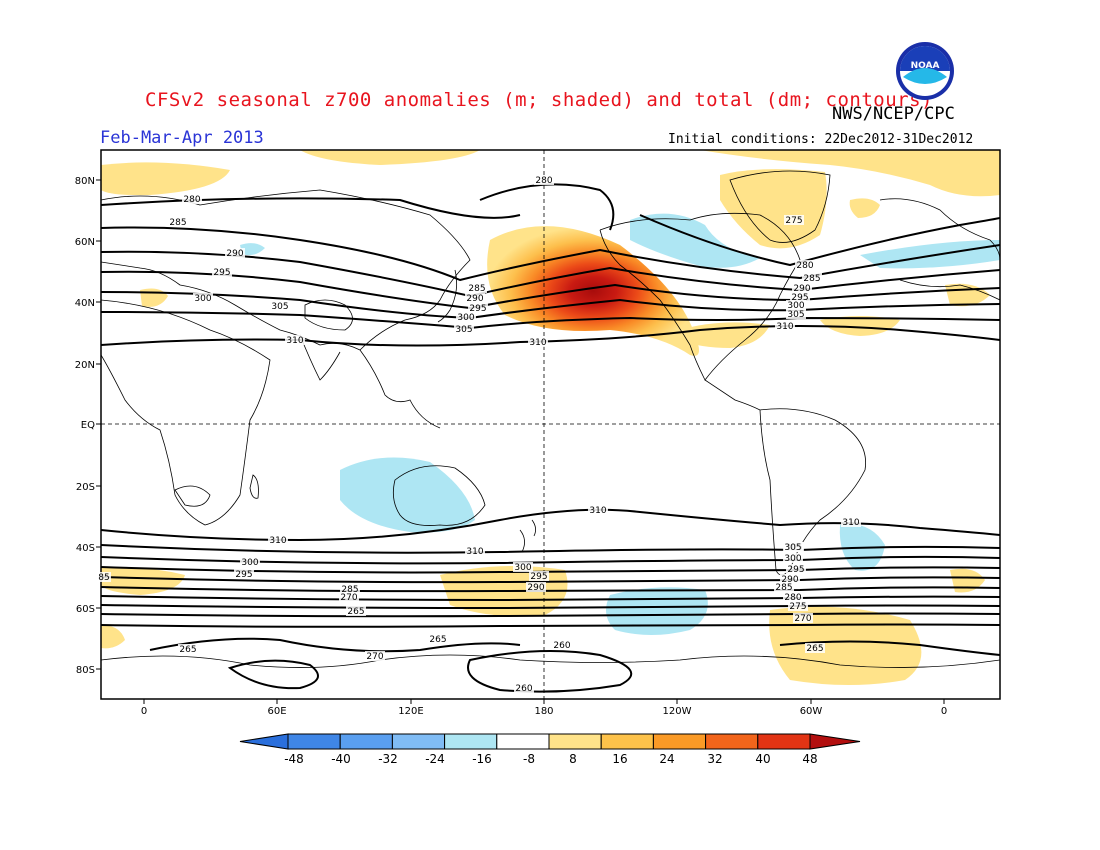  Describe the element at coordinates (144, 711) in the screenshot. I see `longitude-label: 0` at that location.